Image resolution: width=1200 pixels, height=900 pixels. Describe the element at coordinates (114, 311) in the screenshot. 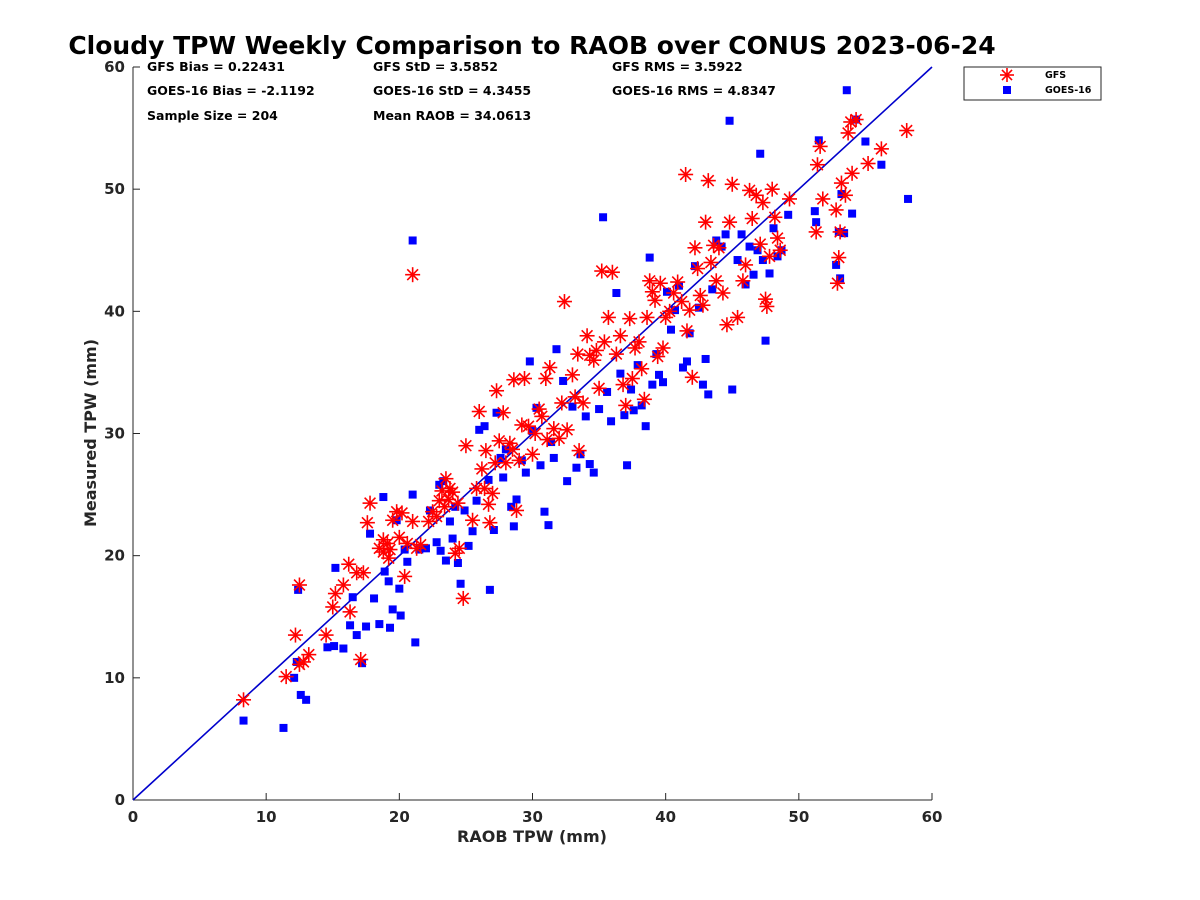

I see `y-tick-label: 40` at that location.